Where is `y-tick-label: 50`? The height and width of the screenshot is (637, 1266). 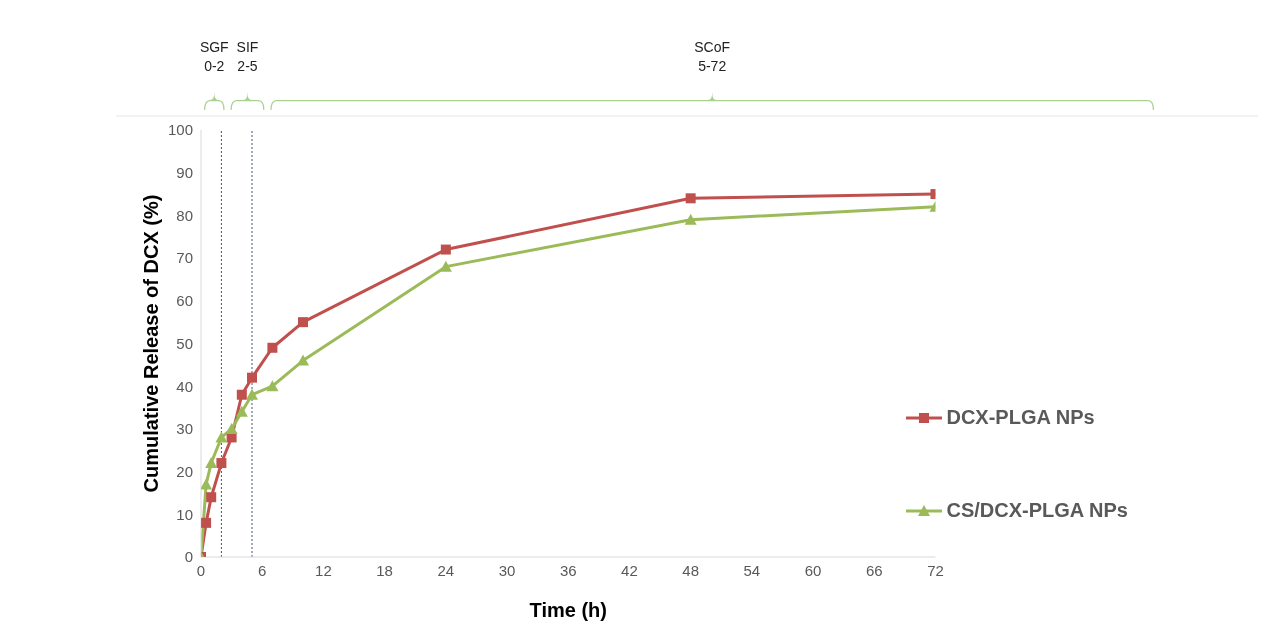
y-tick-label: 50 is located at coordinates (184, 343).